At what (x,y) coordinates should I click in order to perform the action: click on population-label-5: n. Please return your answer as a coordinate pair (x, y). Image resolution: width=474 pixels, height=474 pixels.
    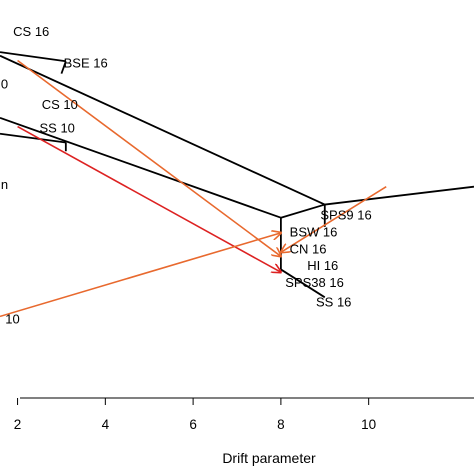
    Looking at the image, I should click on (4, 184).